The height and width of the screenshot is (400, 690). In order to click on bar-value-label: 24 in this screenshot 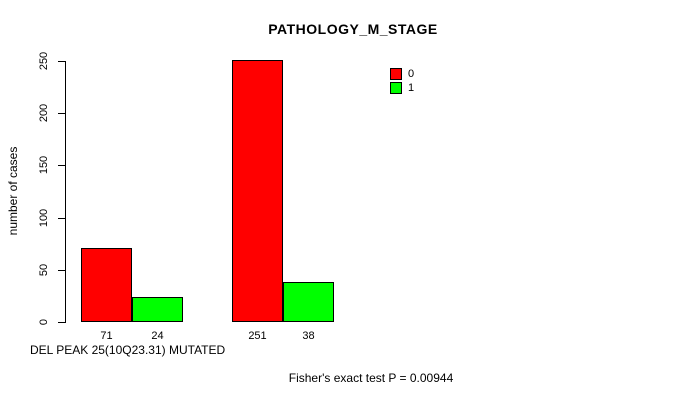, I will do `click(157, 336)`.